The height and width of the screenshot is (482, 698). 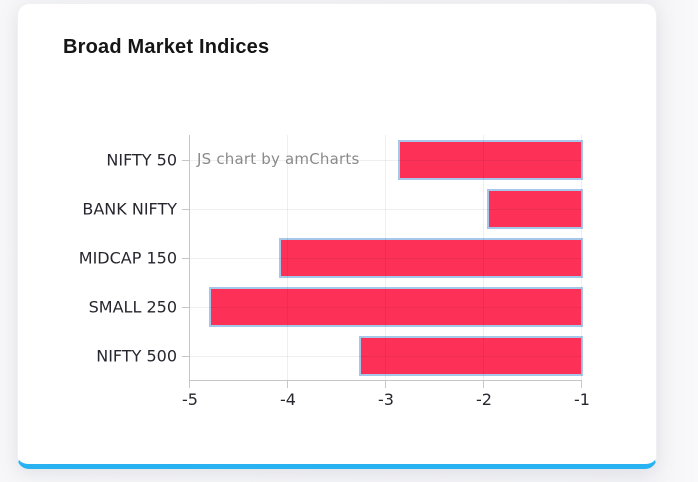 What do you see at coordinates (166, 47) in the screenshot?
I see `card-title: Broad Market Indices` at bounding box center [166, 47].